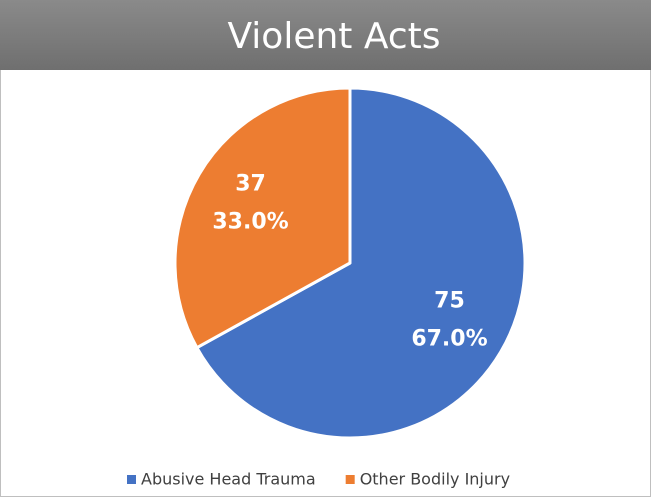 This screenshot has width=651, height=501. I want to click on data-label-percent: 33.0%, so click(250, 221).